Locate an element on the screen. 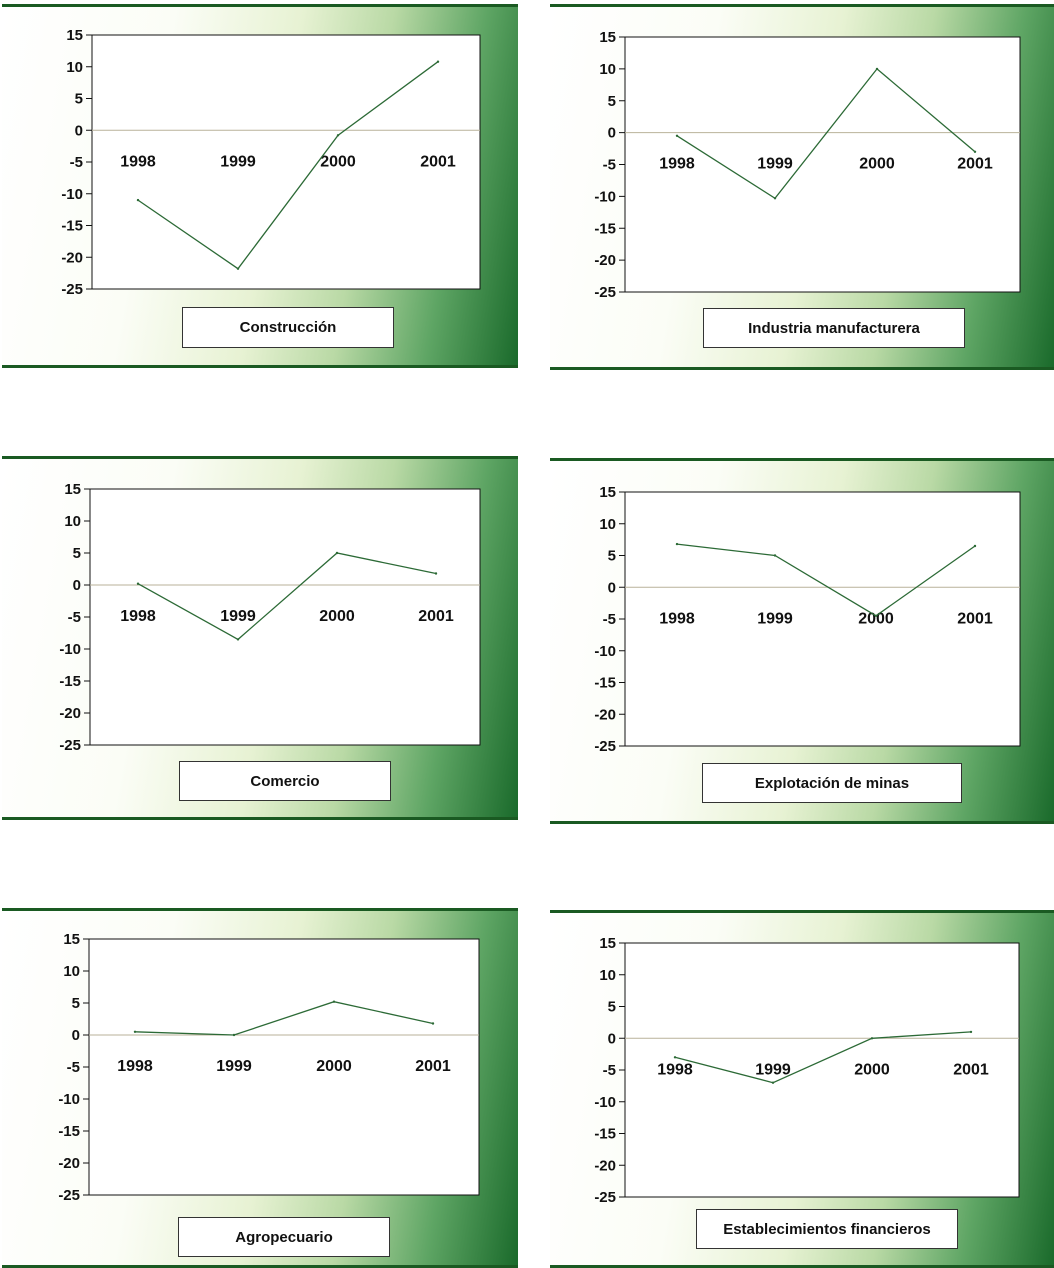 The width and height of the screenshot is (1054, 1268). line-chart-comercio: 15 10 5 0 -5 -10 -15 -20 -25 1998 1999 2000 2001 is located at coordinates (270, 617).